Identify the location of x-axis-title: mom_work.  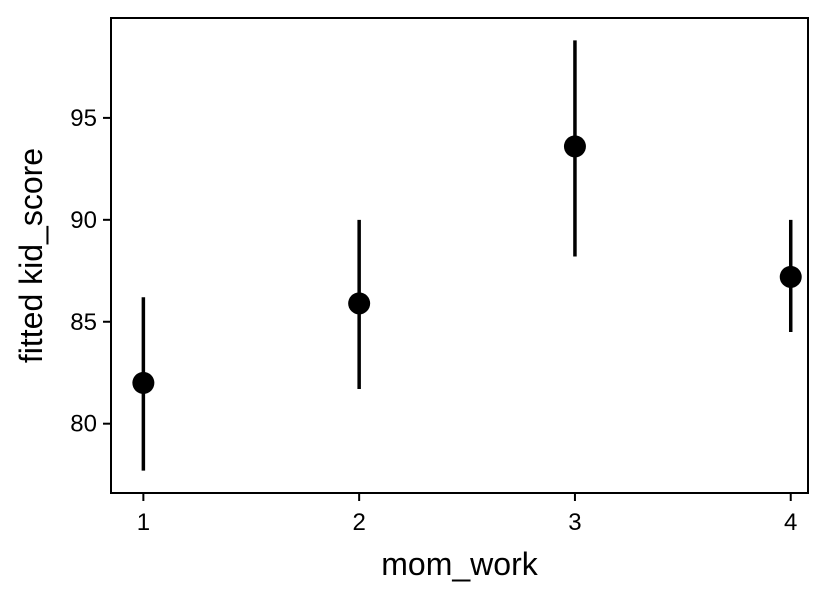
(459, 564).